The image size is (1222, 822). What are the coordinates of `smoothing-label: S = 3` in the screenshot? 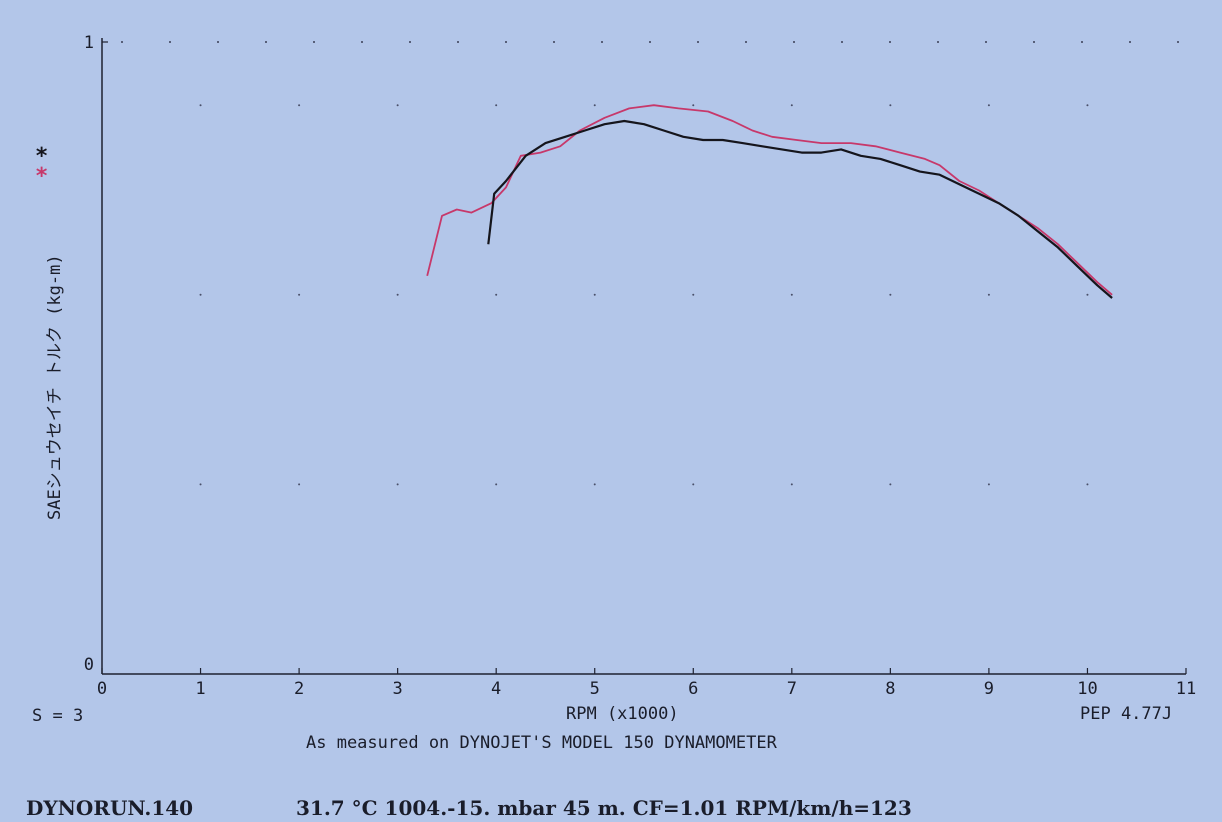 It's located at (58, 716).